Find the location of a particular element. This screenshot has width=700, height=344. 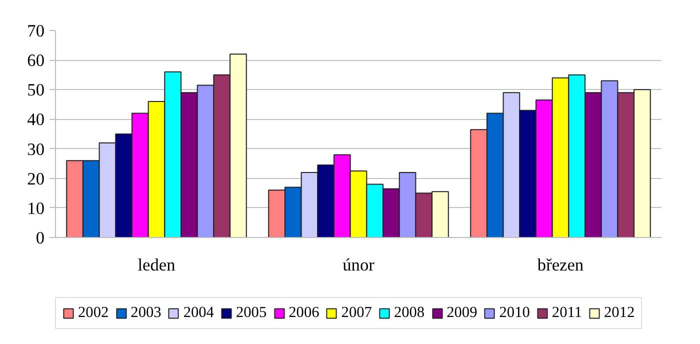

legend-label: 2006 is located at coordinates (304, 313).